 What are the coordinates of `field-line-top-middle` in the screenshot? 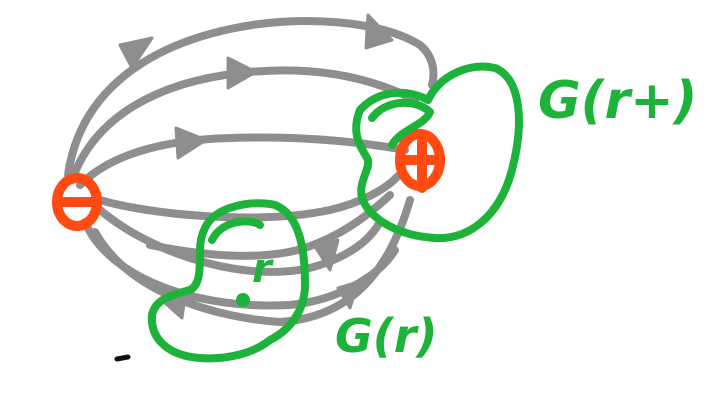 It's located at (243, 125).